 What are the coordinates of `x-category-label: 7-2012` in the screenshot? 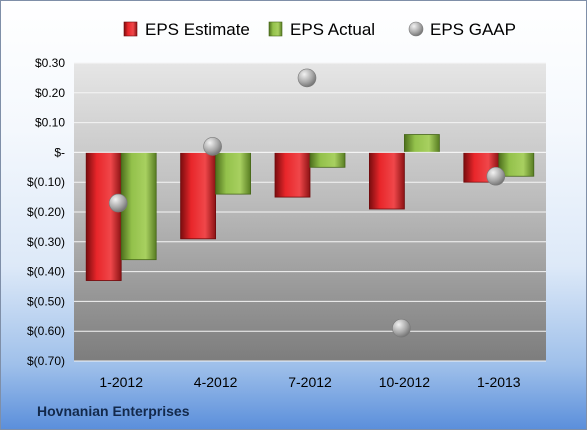 It's located at (310, 382).